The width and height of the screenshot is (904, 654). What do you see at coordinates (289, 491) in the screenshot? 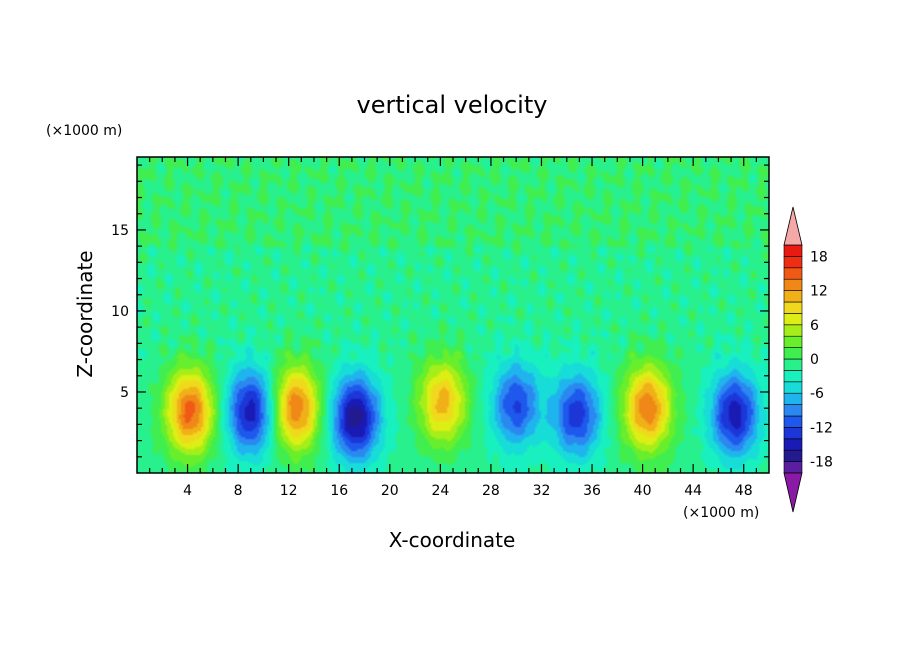
I see `x-tick-label: 12` at bounding box center [289, 491].